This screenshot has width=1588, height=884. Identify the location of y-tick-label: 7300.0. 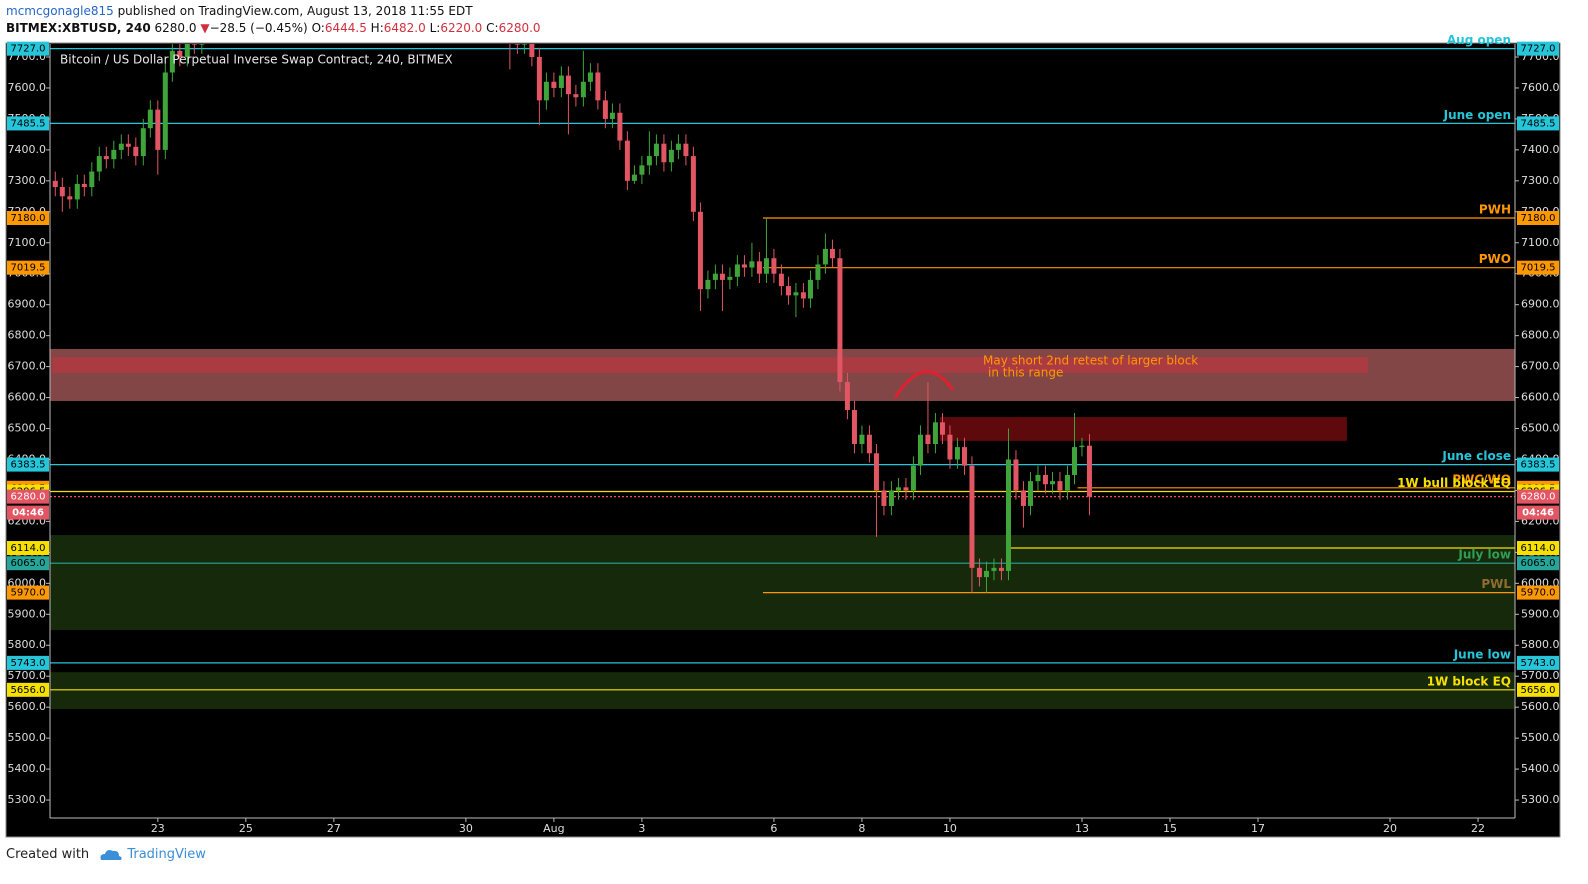
(27, 180).